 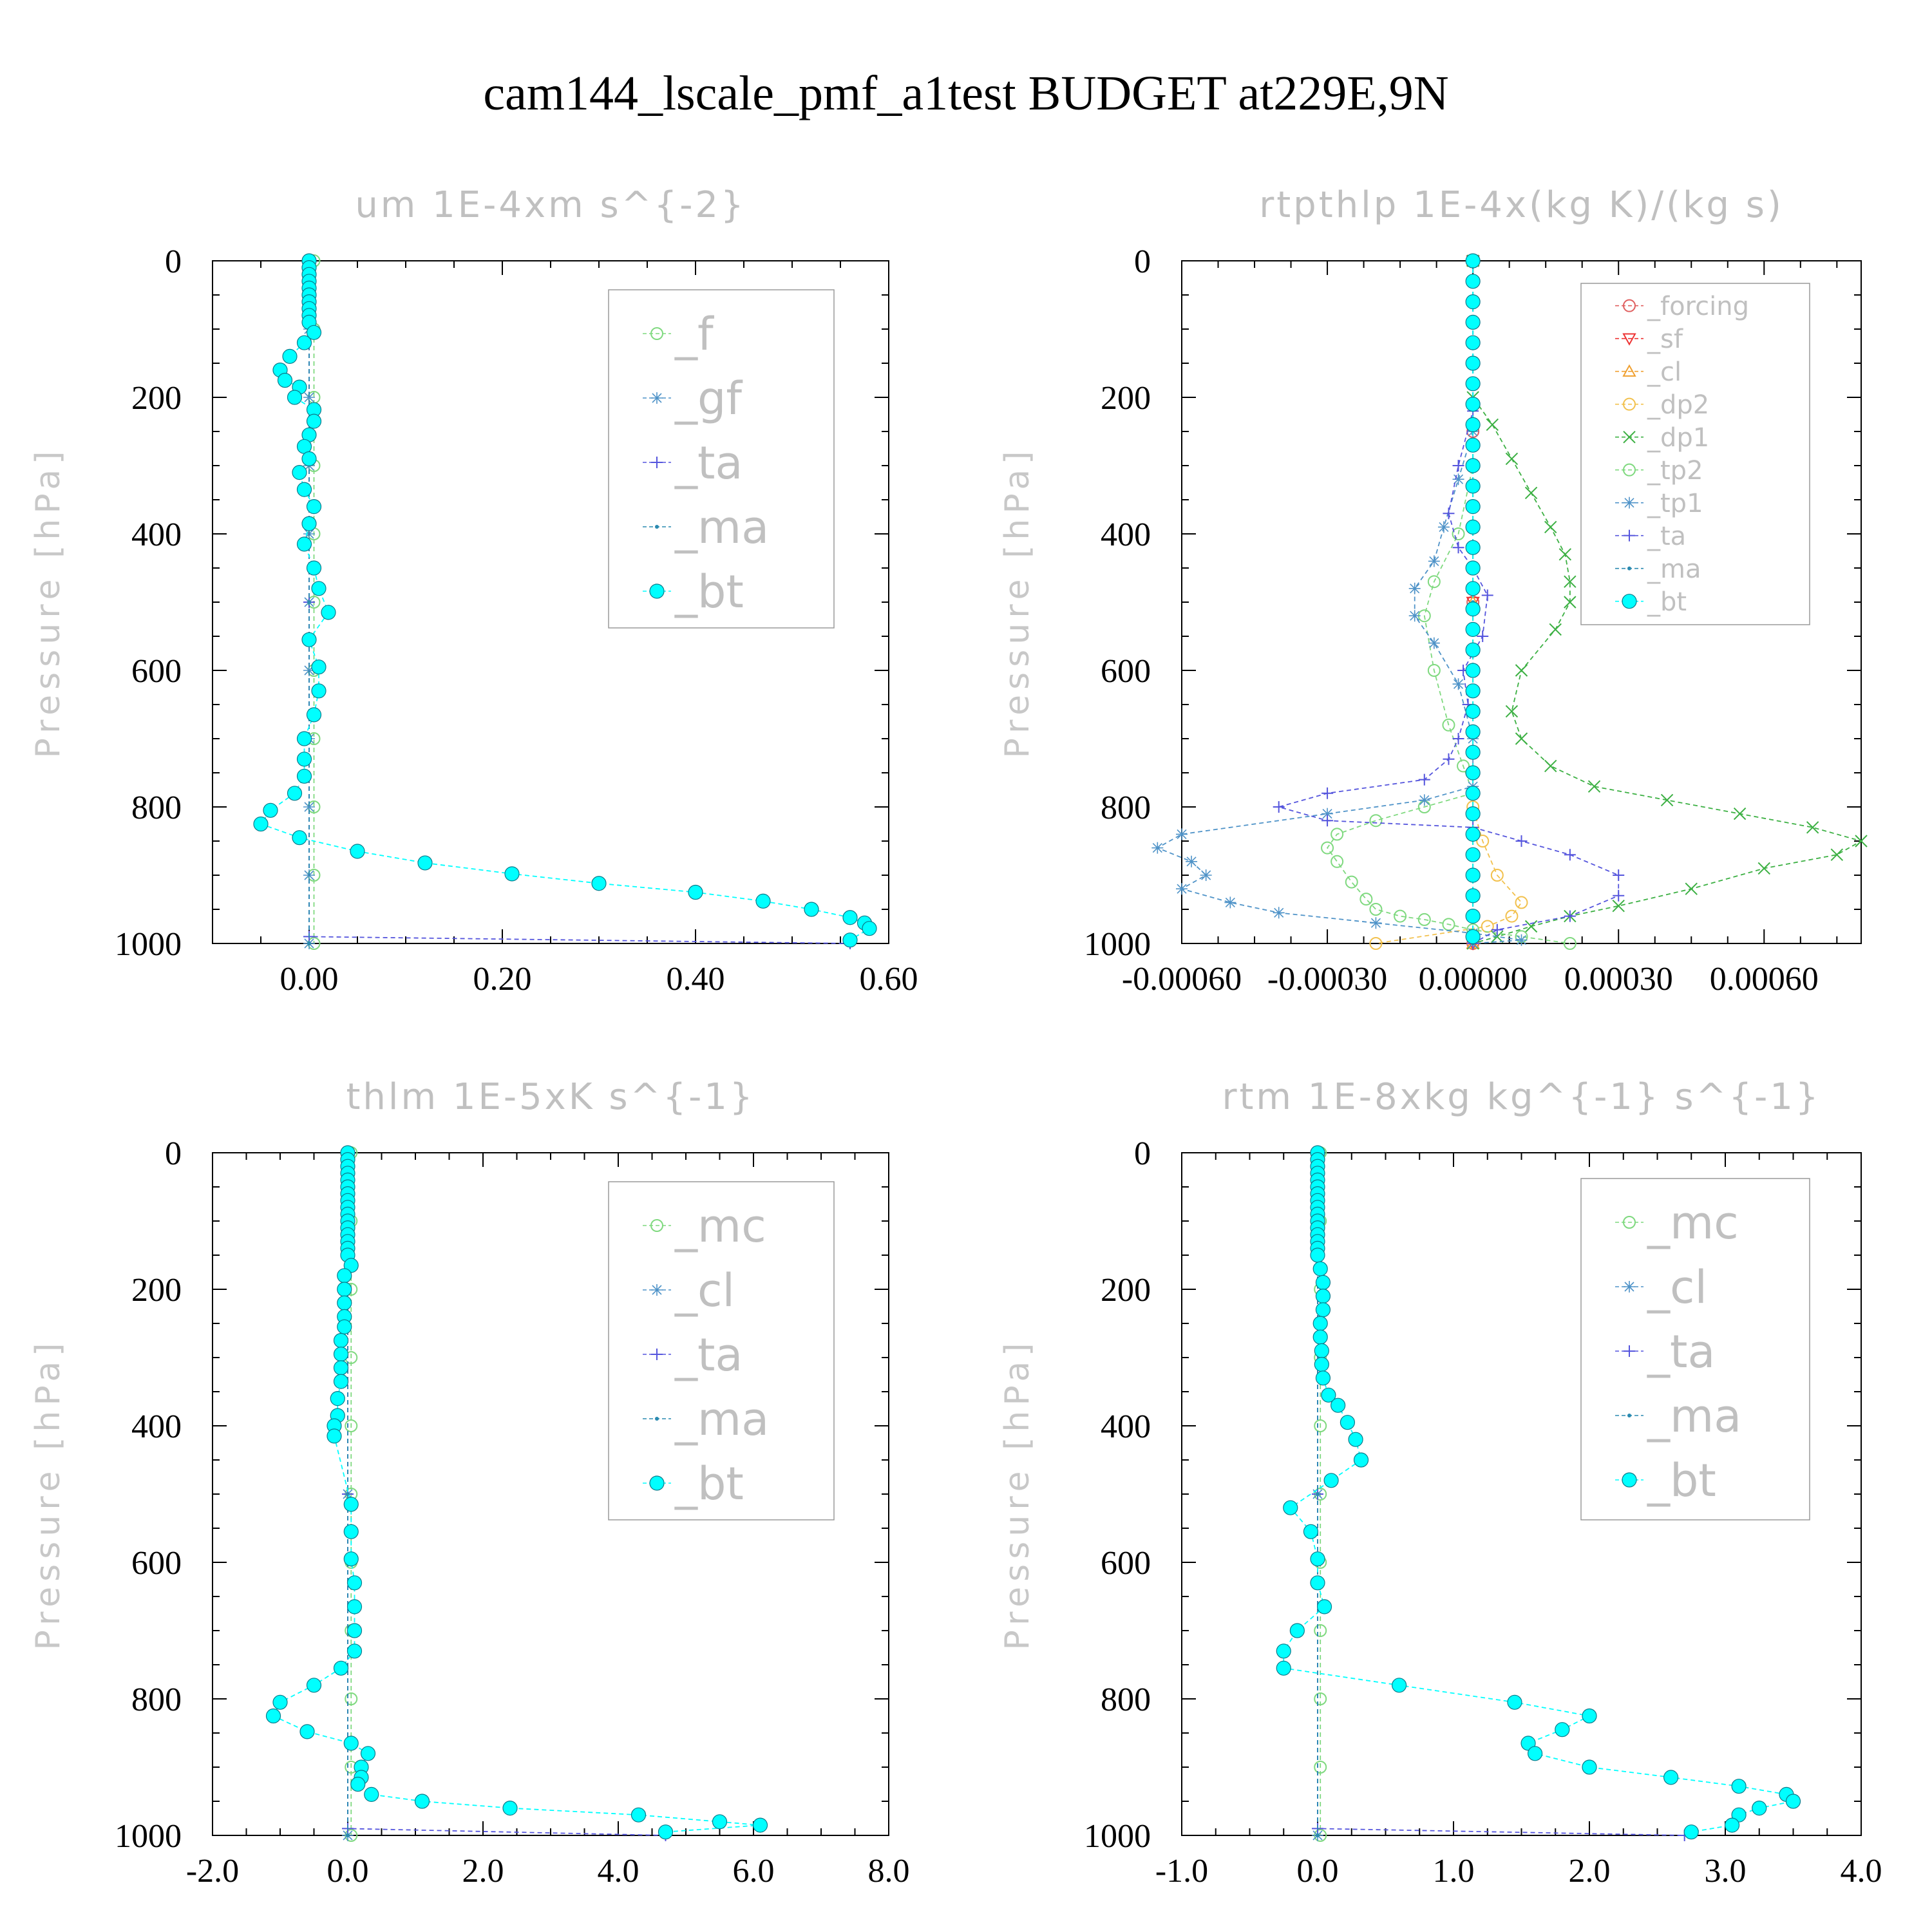 I want to click on series-ta, so click(x=1449, y=602).